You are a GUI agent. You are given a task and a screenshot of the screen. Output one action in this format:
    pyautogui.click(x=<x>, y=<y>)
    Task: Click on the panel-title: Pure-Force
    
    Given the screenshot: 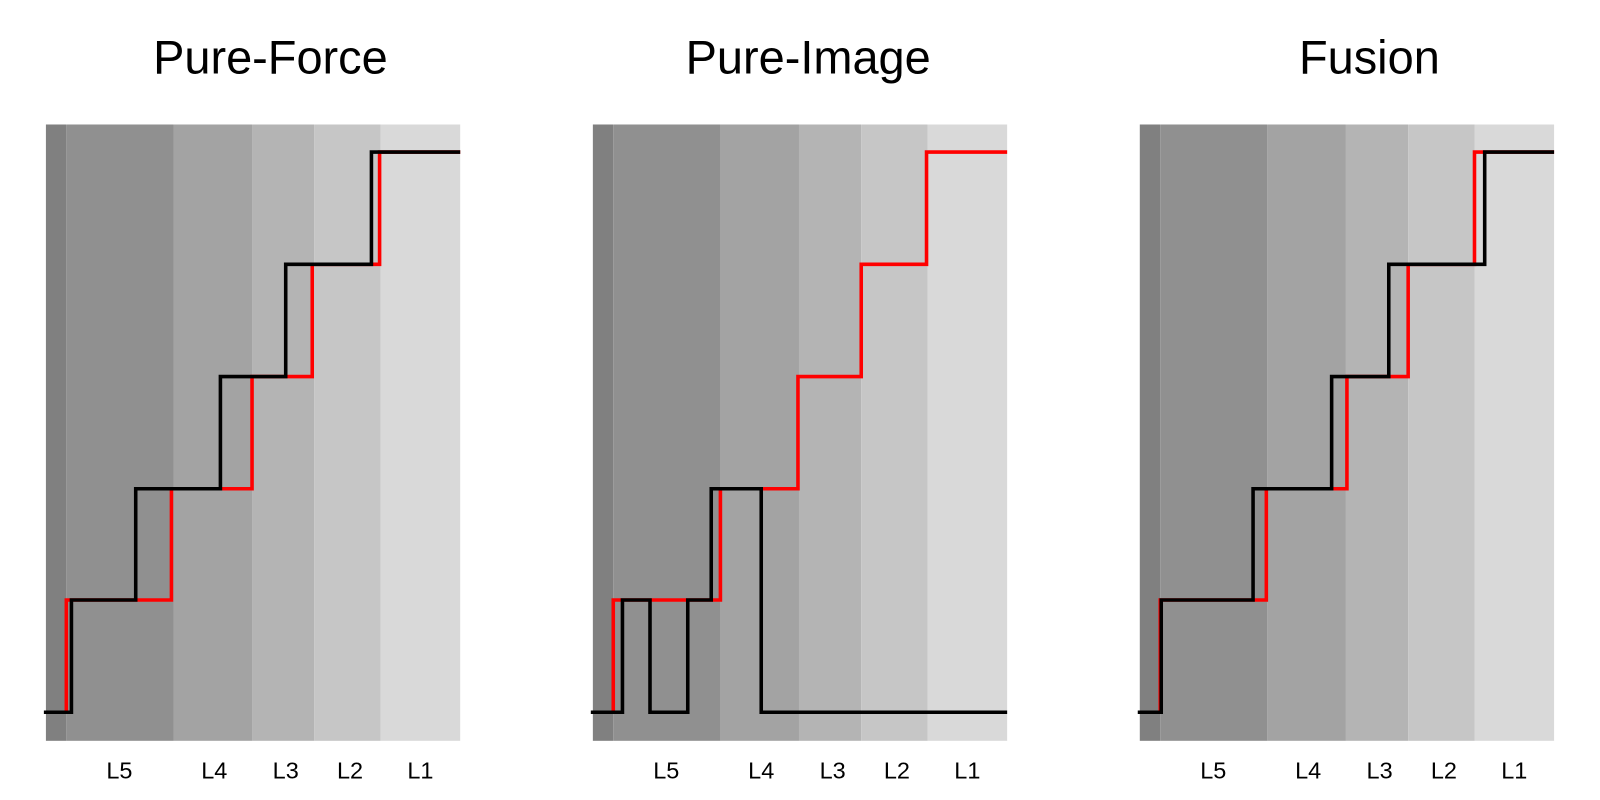 What is the action you would take?
    pyautogui.click(x=270, y=57)
    